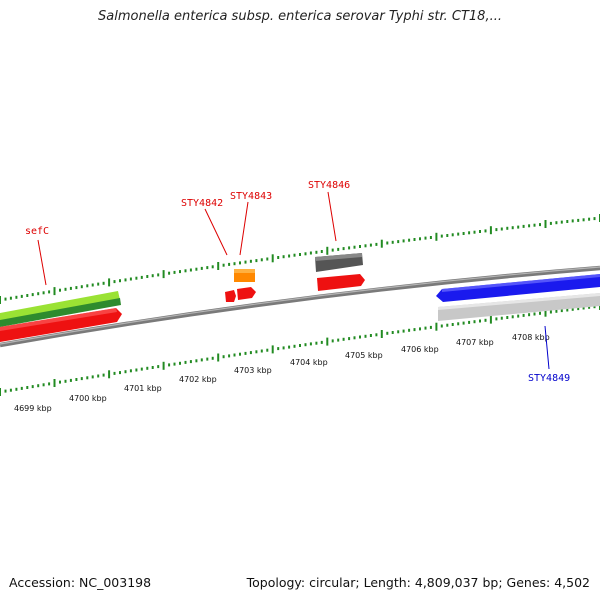 This screenshot has height=600, width=600. I want to click on scale-label-4700: 4700 kbp, so click(88, 398).